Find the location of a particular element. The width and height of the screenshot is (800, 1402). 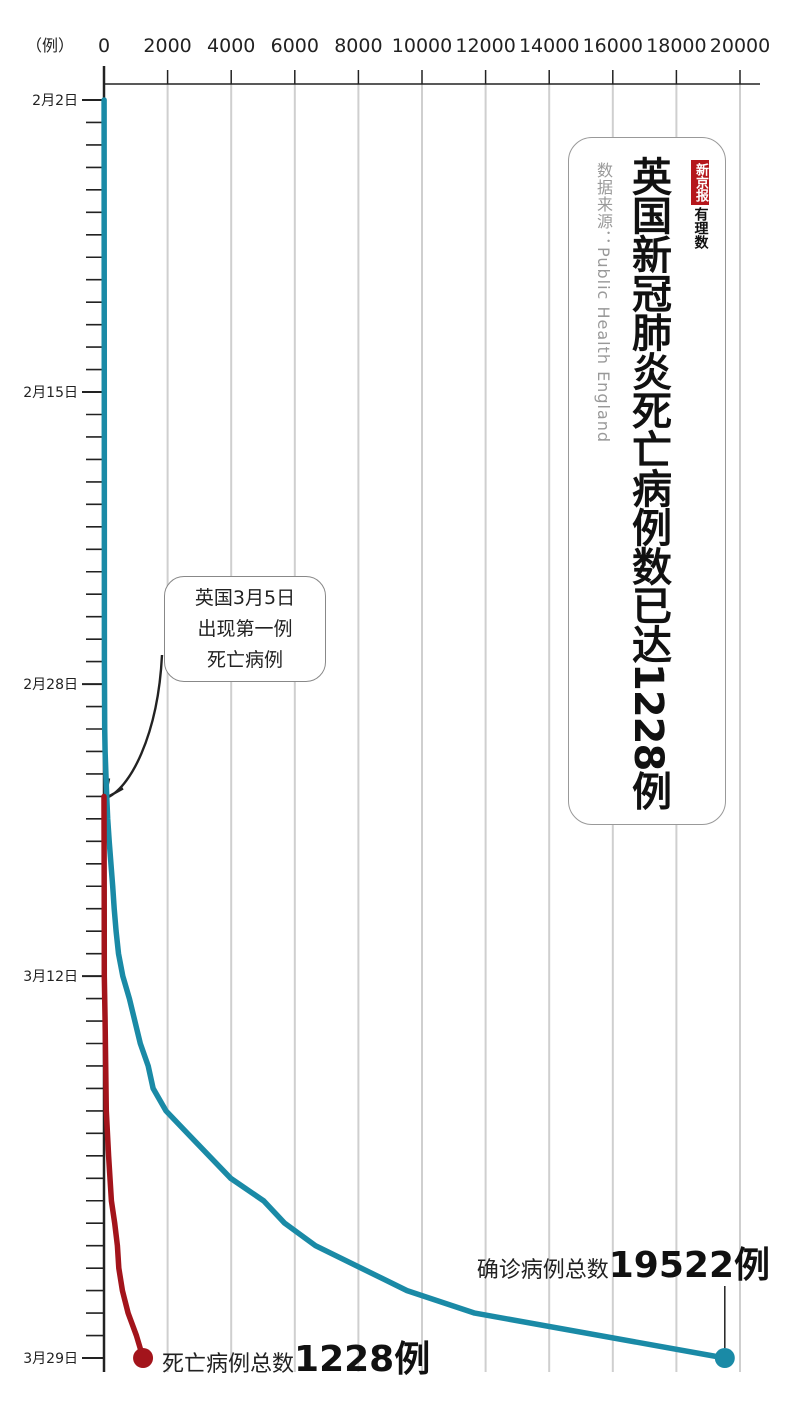

deaths-total-value: 1228例 is located at coordinates (362, 1359).